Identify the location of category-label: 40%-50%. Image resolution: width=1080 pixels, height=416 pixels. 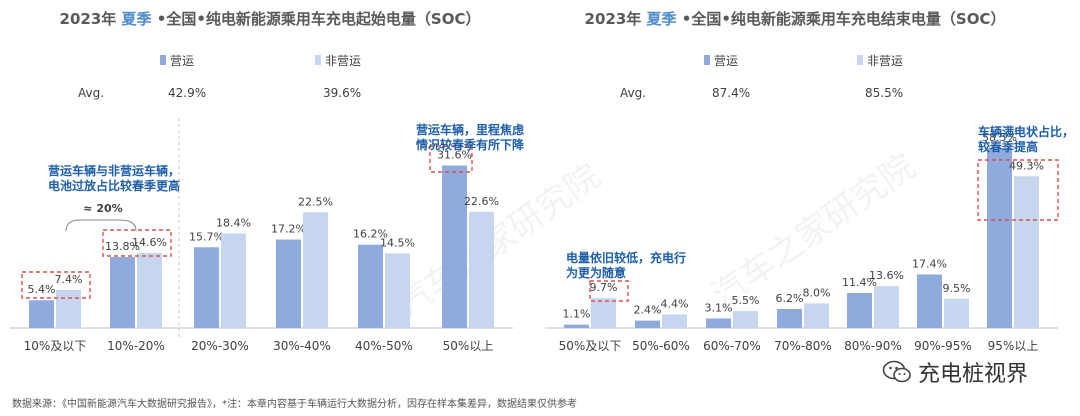
(384, 346).